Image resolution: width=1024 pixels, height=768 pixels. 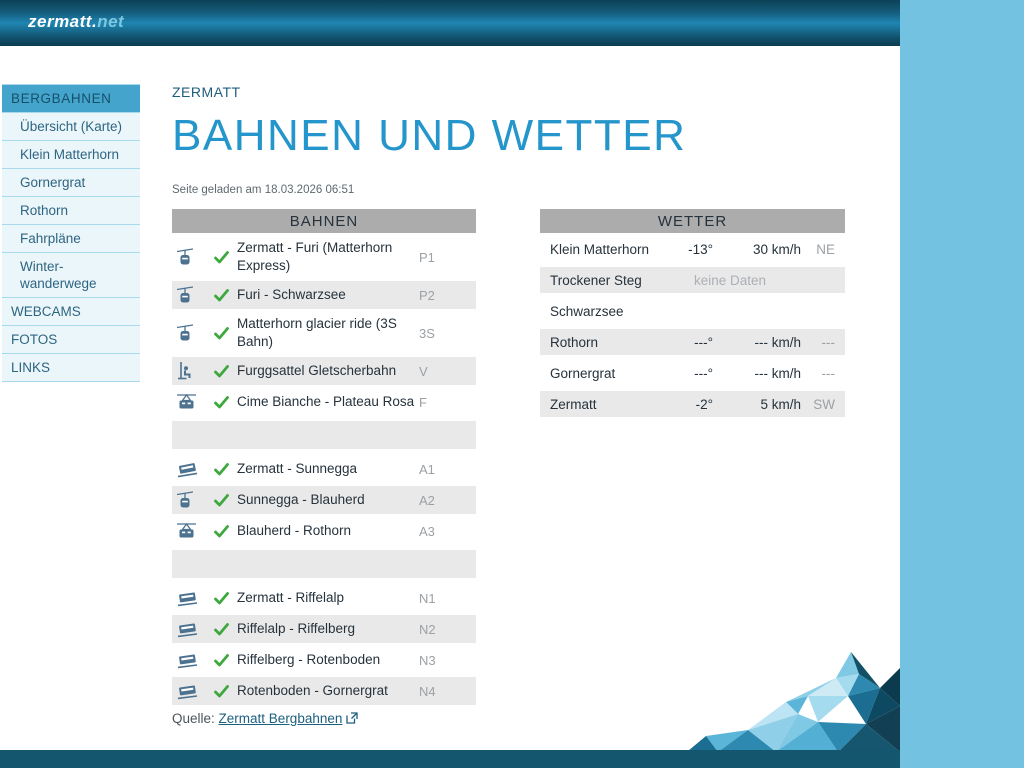 What do you see at coordinates (111, 21) in the screenshot?
I see `logo-suffix: net` at bounding box center [111, 21].